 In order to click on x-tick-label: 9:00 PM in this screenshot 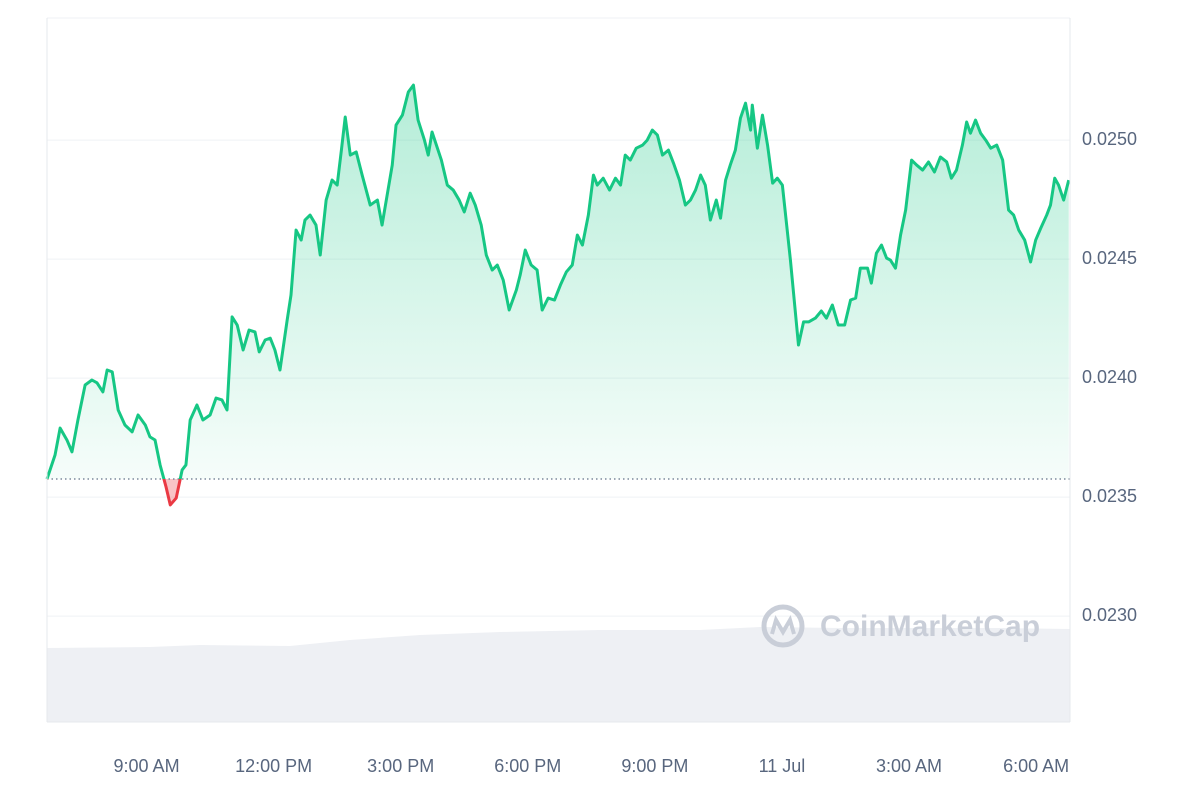, I will do `click(654, 766)`.